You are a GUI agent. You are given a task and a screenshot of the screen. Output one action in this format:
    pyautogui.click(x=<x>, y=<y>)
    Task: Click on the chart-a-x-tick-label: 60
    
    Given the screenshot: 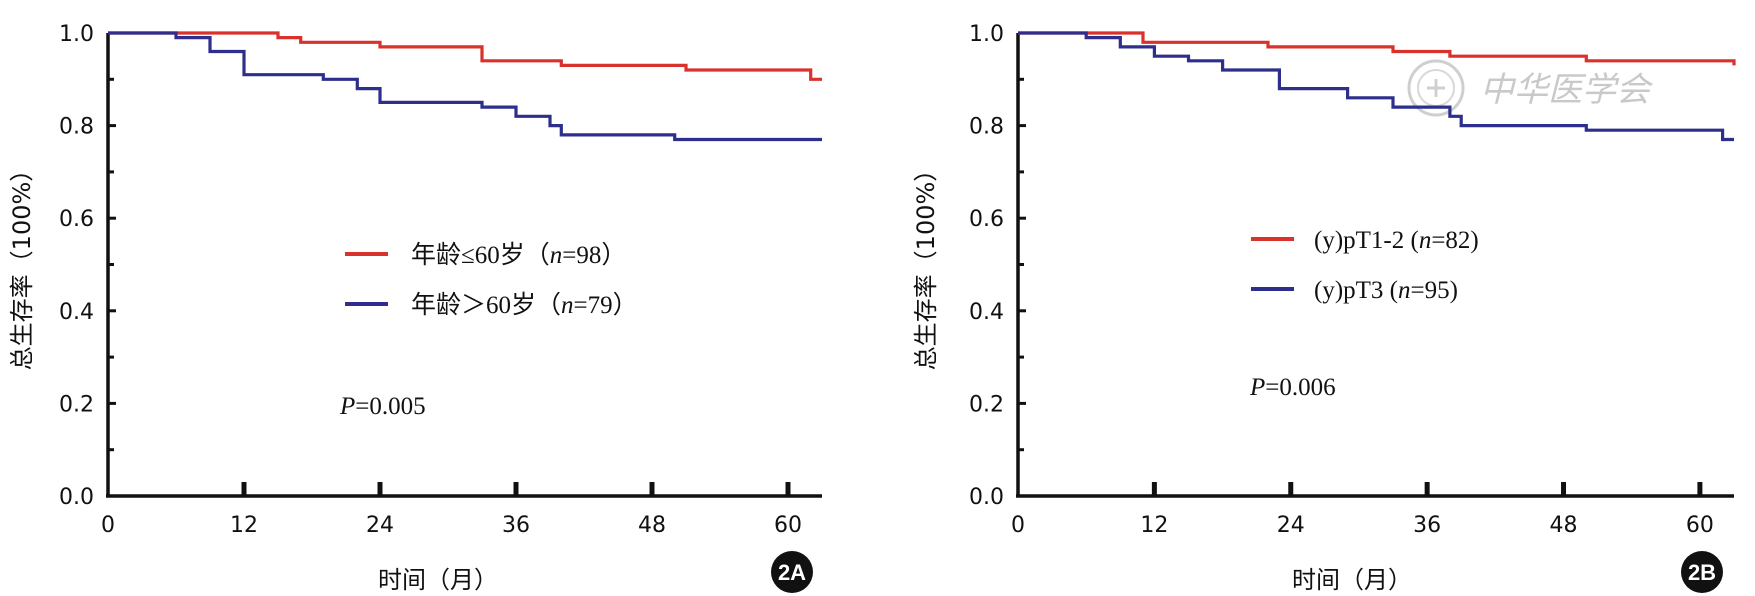 What is the action you would take?
    pyautogui.click(x=788, y=525)
    